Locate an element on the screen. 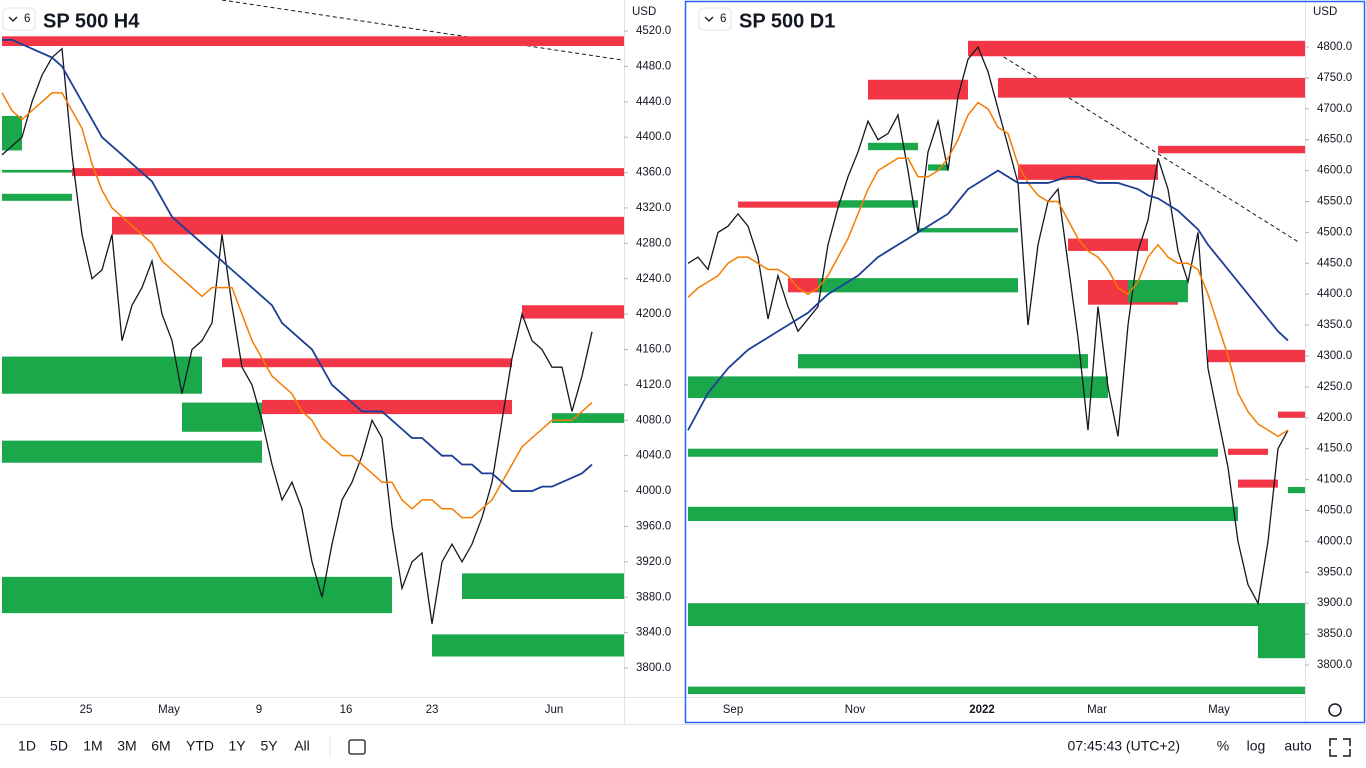 The image size is (1366, 768). price-tick-label: 4050.0 is located at coordinates (1334, 511).